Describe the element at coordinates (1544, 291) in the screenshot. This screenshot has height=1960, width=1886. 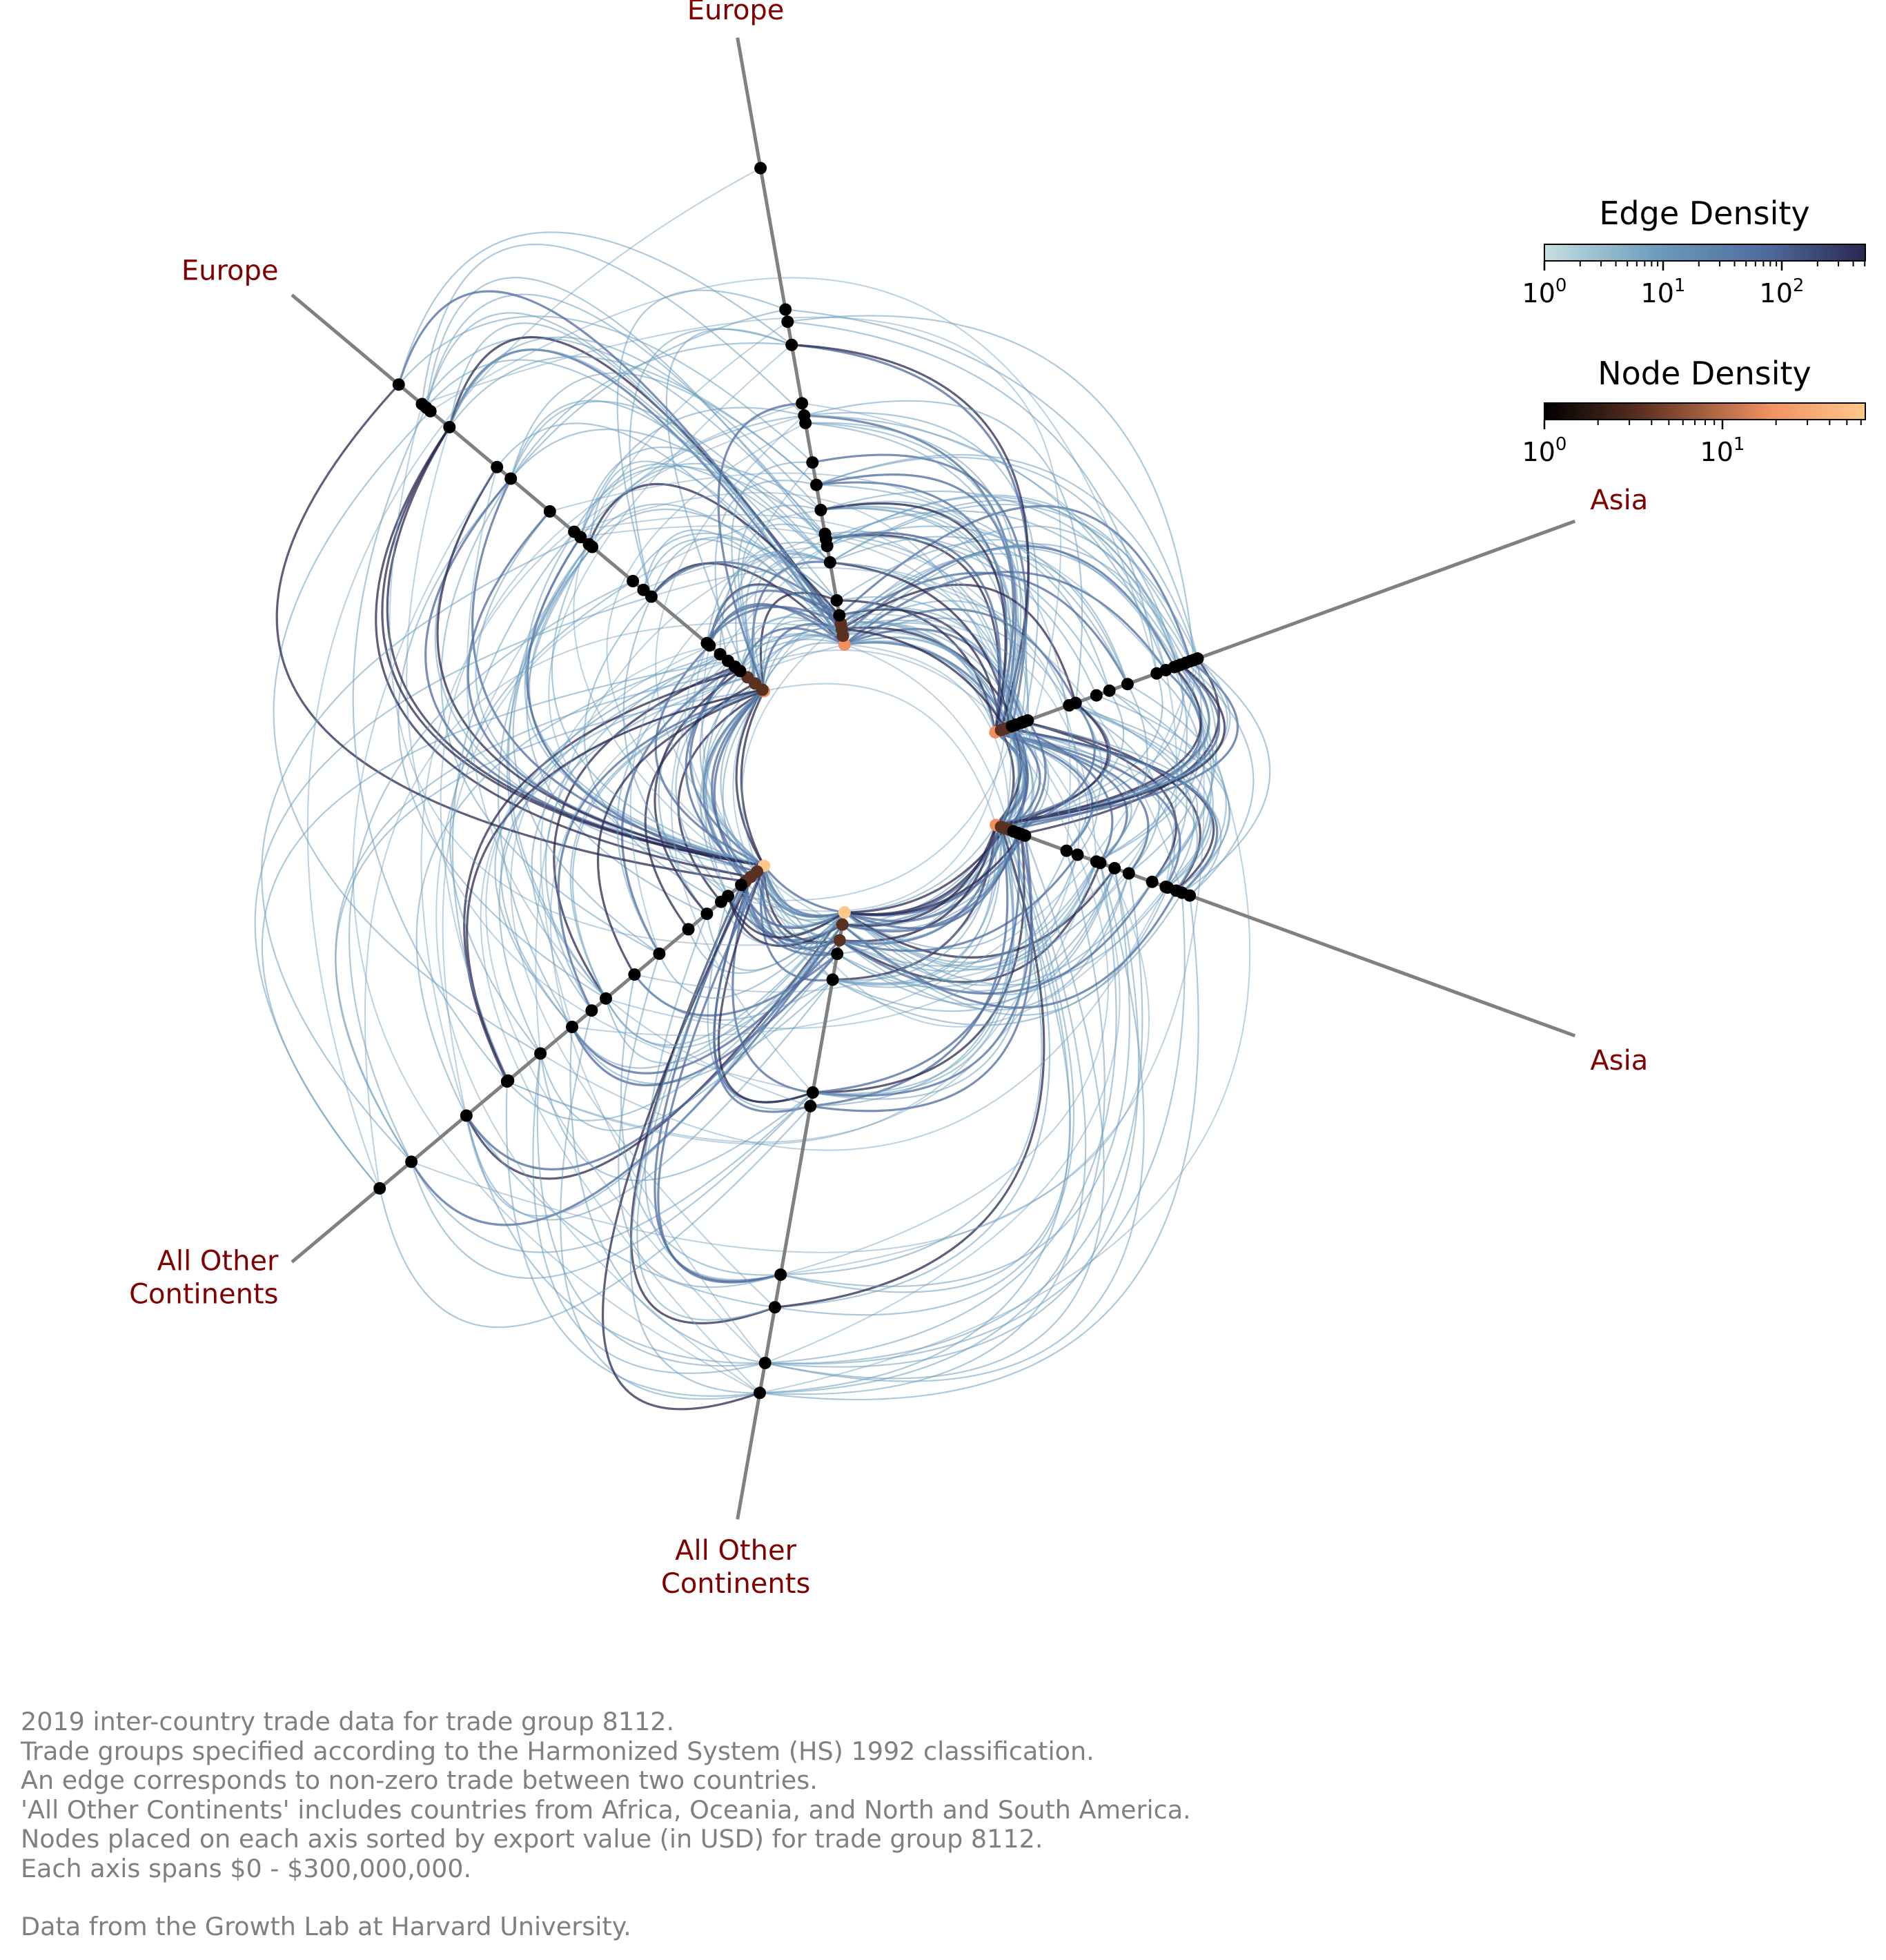
I see `edge-tick-1: 100` at that location.